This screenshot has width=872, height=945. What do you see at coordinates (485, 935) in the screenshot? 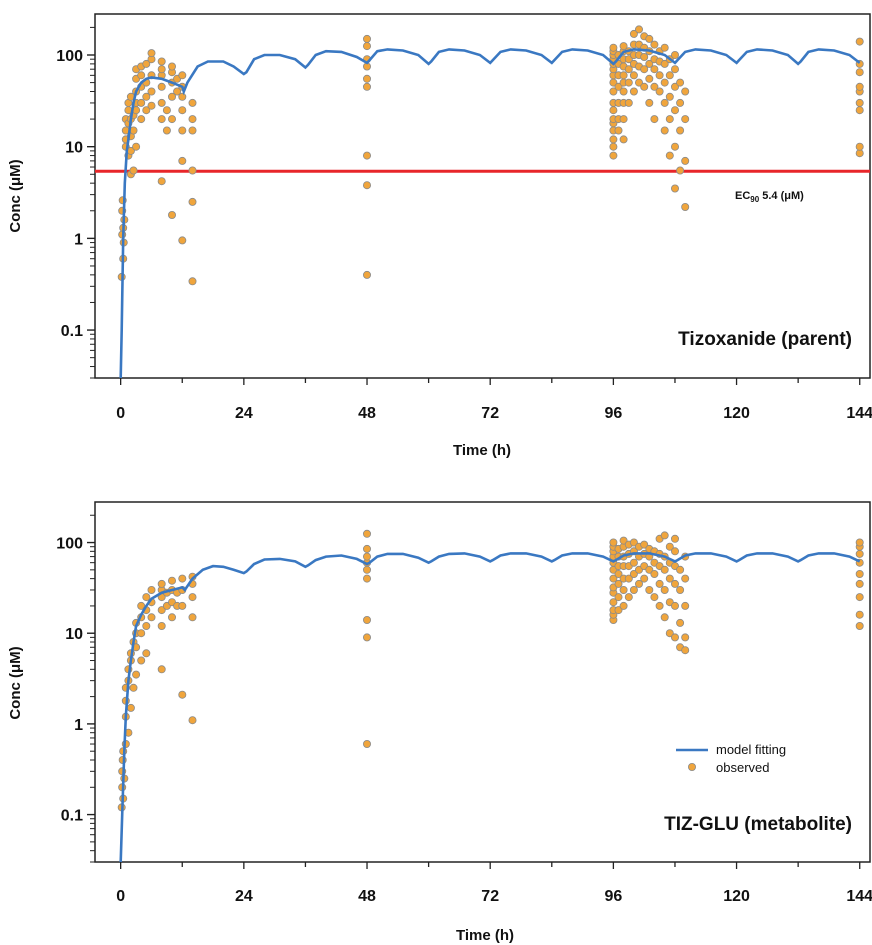
I see `x-axis-title: Time (h)` at bounding box center [485, 935].